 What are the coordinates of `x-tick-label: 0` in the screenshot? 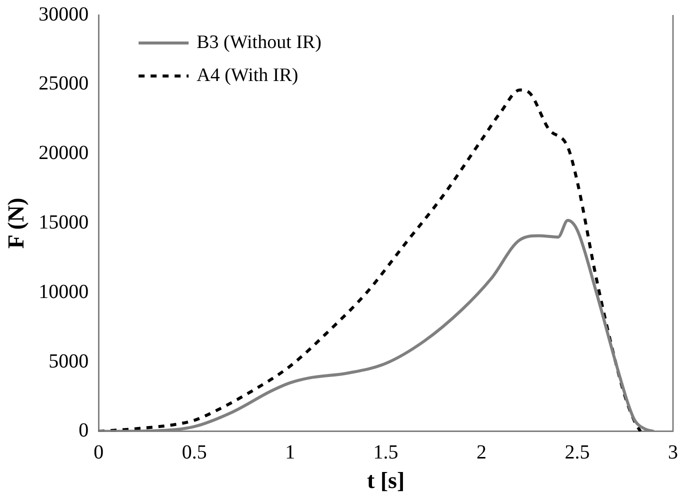 It's located at (99, 453).